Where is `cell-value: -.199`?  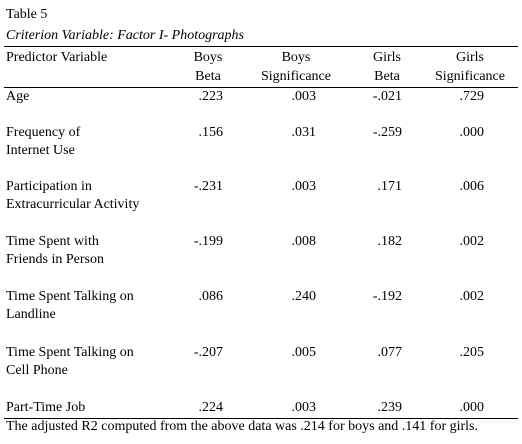 cell-value: -.199 is located at coordinates (208, 241).